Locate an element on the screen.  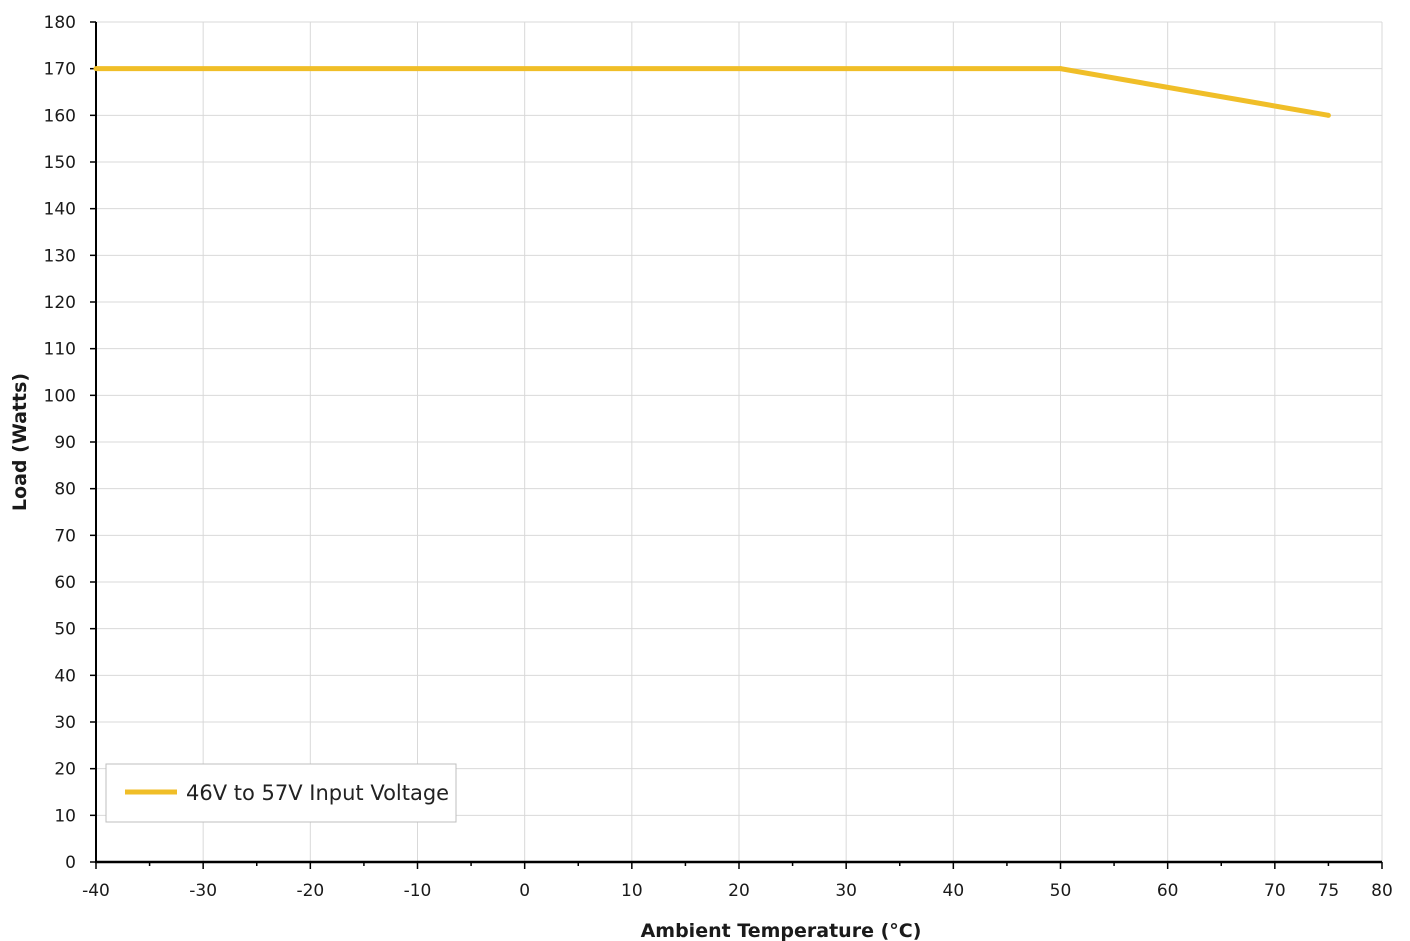
y-tick-label: 140 is located at coordinates (60, 210).